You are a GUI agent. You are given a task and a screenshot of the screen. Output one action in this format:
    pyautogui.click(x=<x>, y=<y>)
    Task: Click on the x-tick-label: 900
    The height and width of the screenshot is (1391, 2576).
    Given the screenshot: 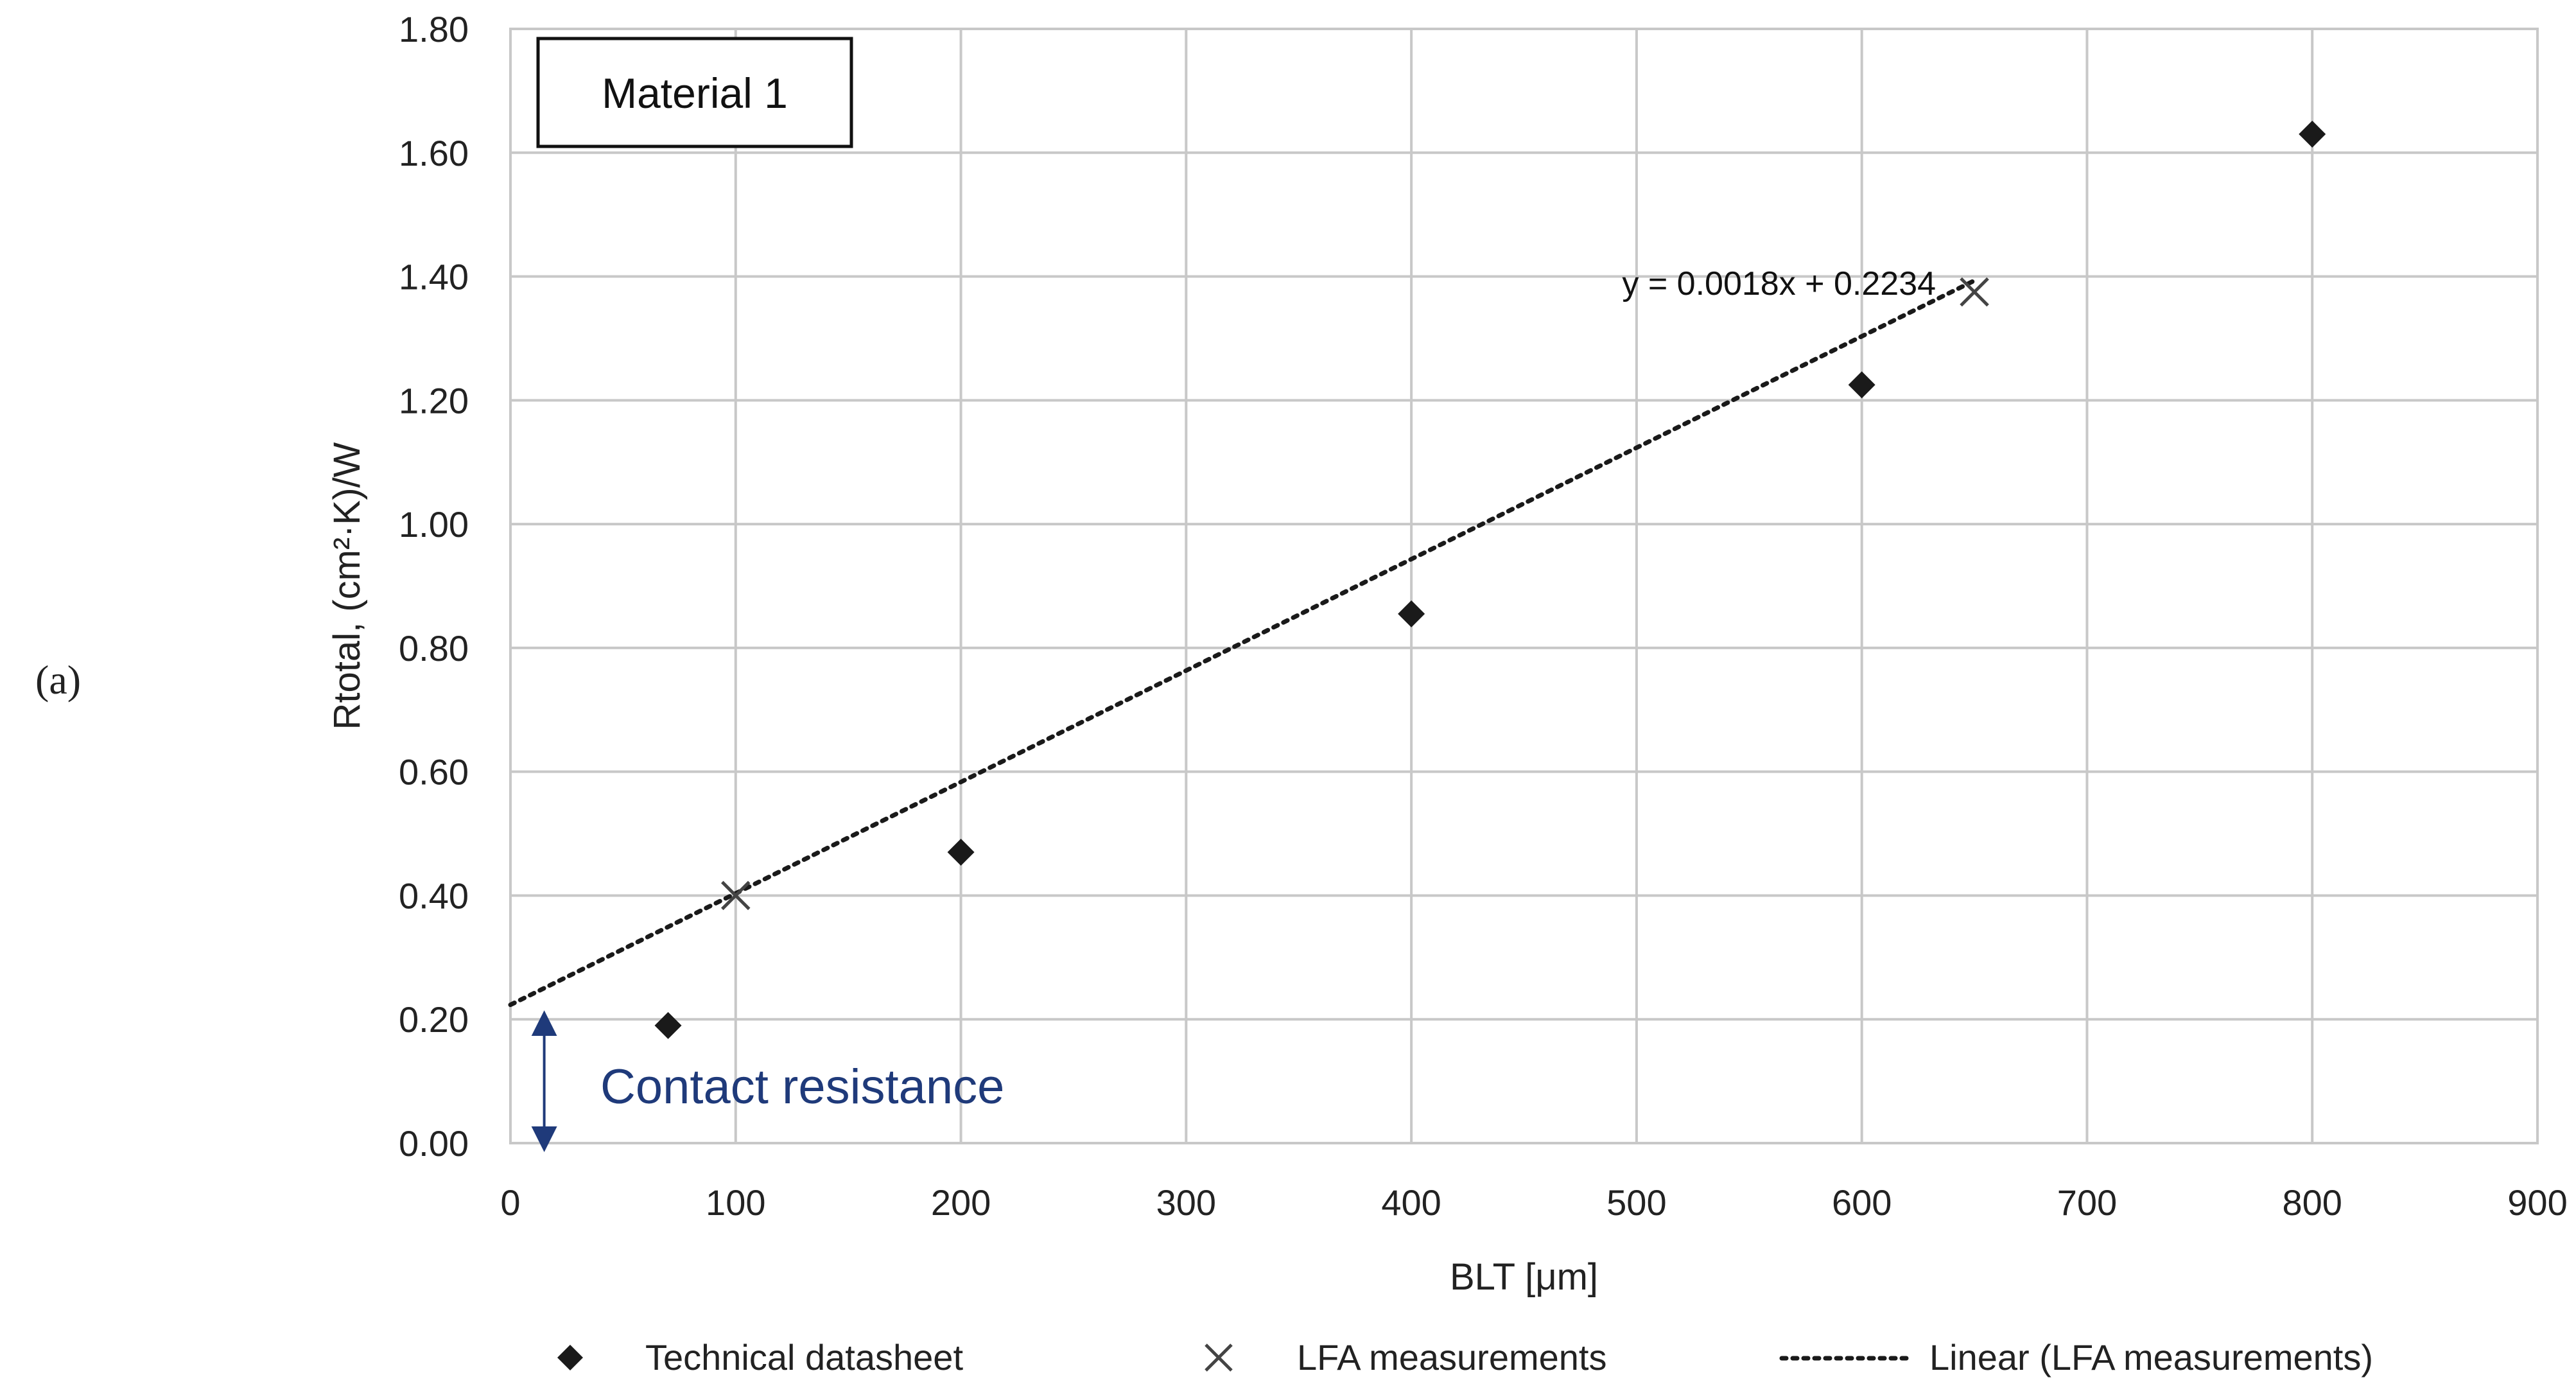 What is the action you would take?
    pyautogui.click(x=2537, y=1202)
    